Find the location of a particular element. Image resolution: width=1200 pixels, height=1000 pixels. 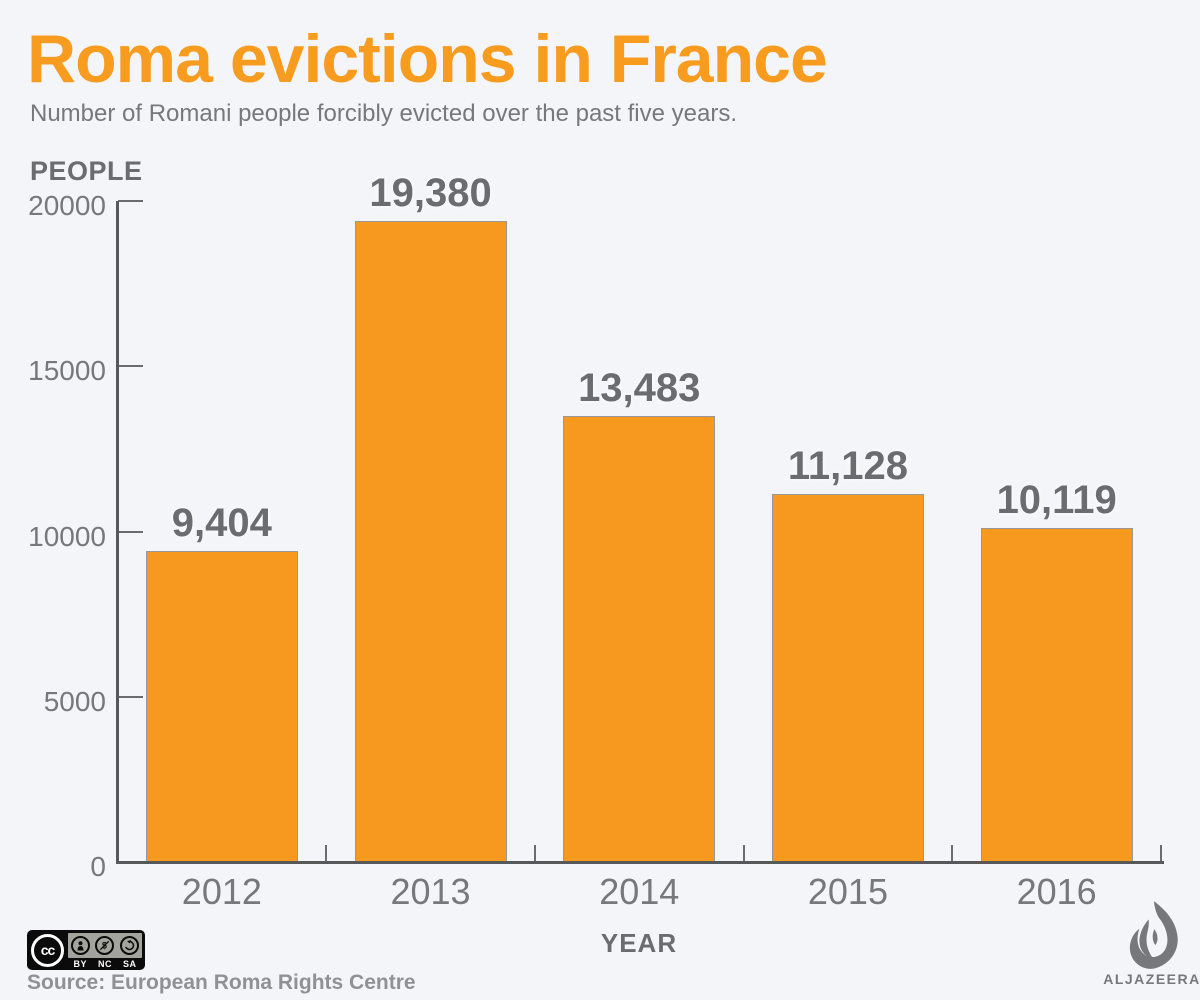

cc-license-badge: cc $ is located at coordinates (86, 950).